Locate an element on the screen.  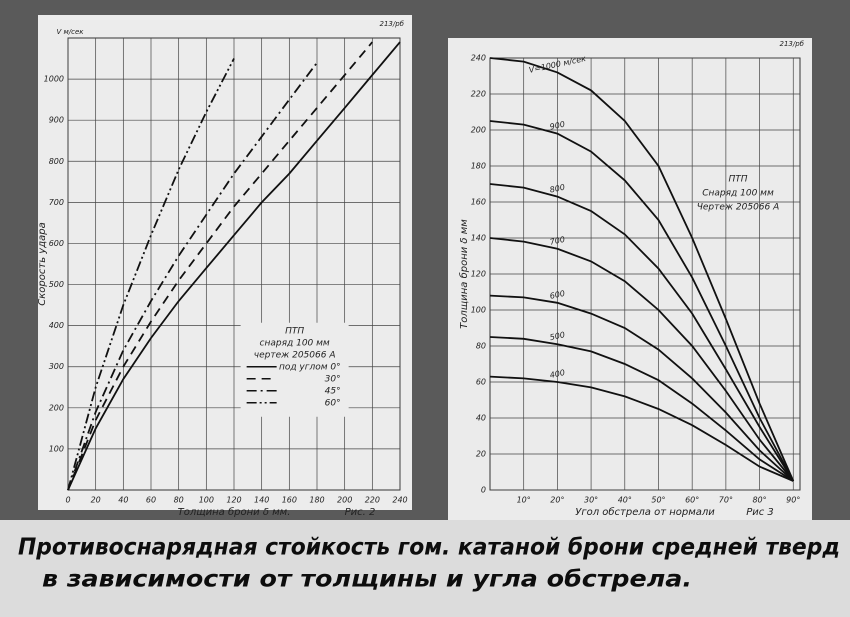
x-tick-label: 90° is located at coordinates (793, 500).